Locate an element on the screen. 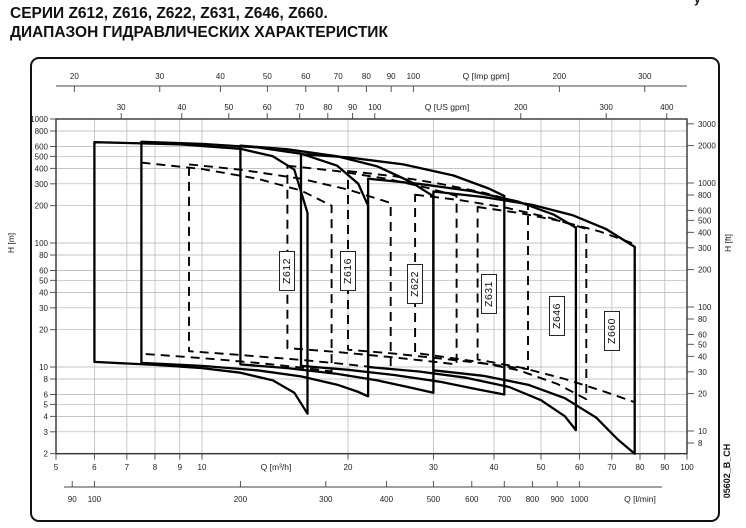 This screenshot has height=528, width=746. drawing-code-watermark: 05602_B_CH is located at coordinates (727, 471).